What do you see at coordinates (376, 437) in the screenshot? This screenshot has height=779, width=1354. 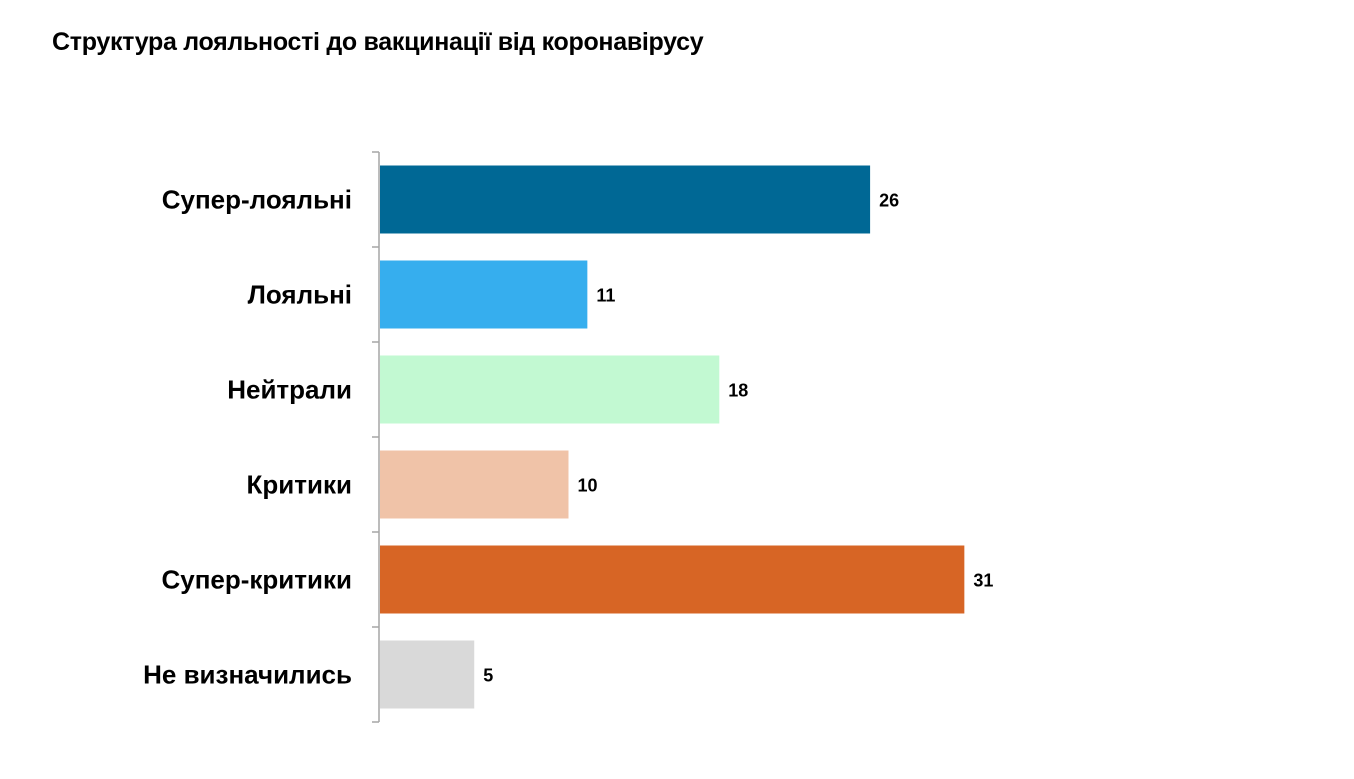 I see `y-axis` at bounding box center [376, 437].